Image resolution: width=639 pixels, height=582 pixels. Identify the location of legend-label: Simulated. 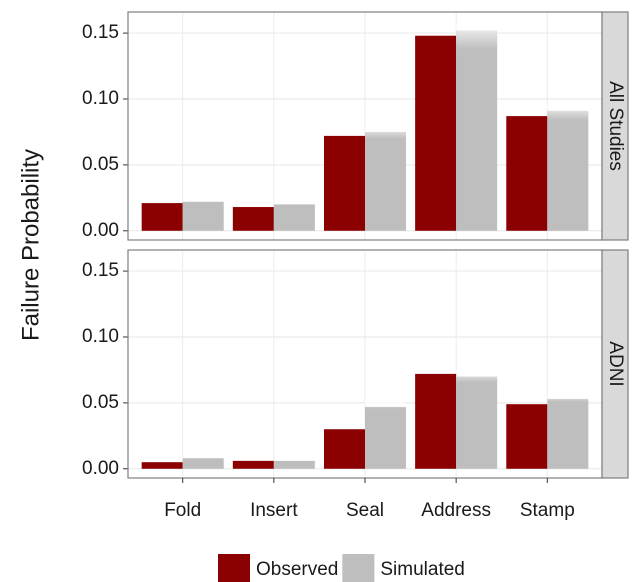
(422, 569).